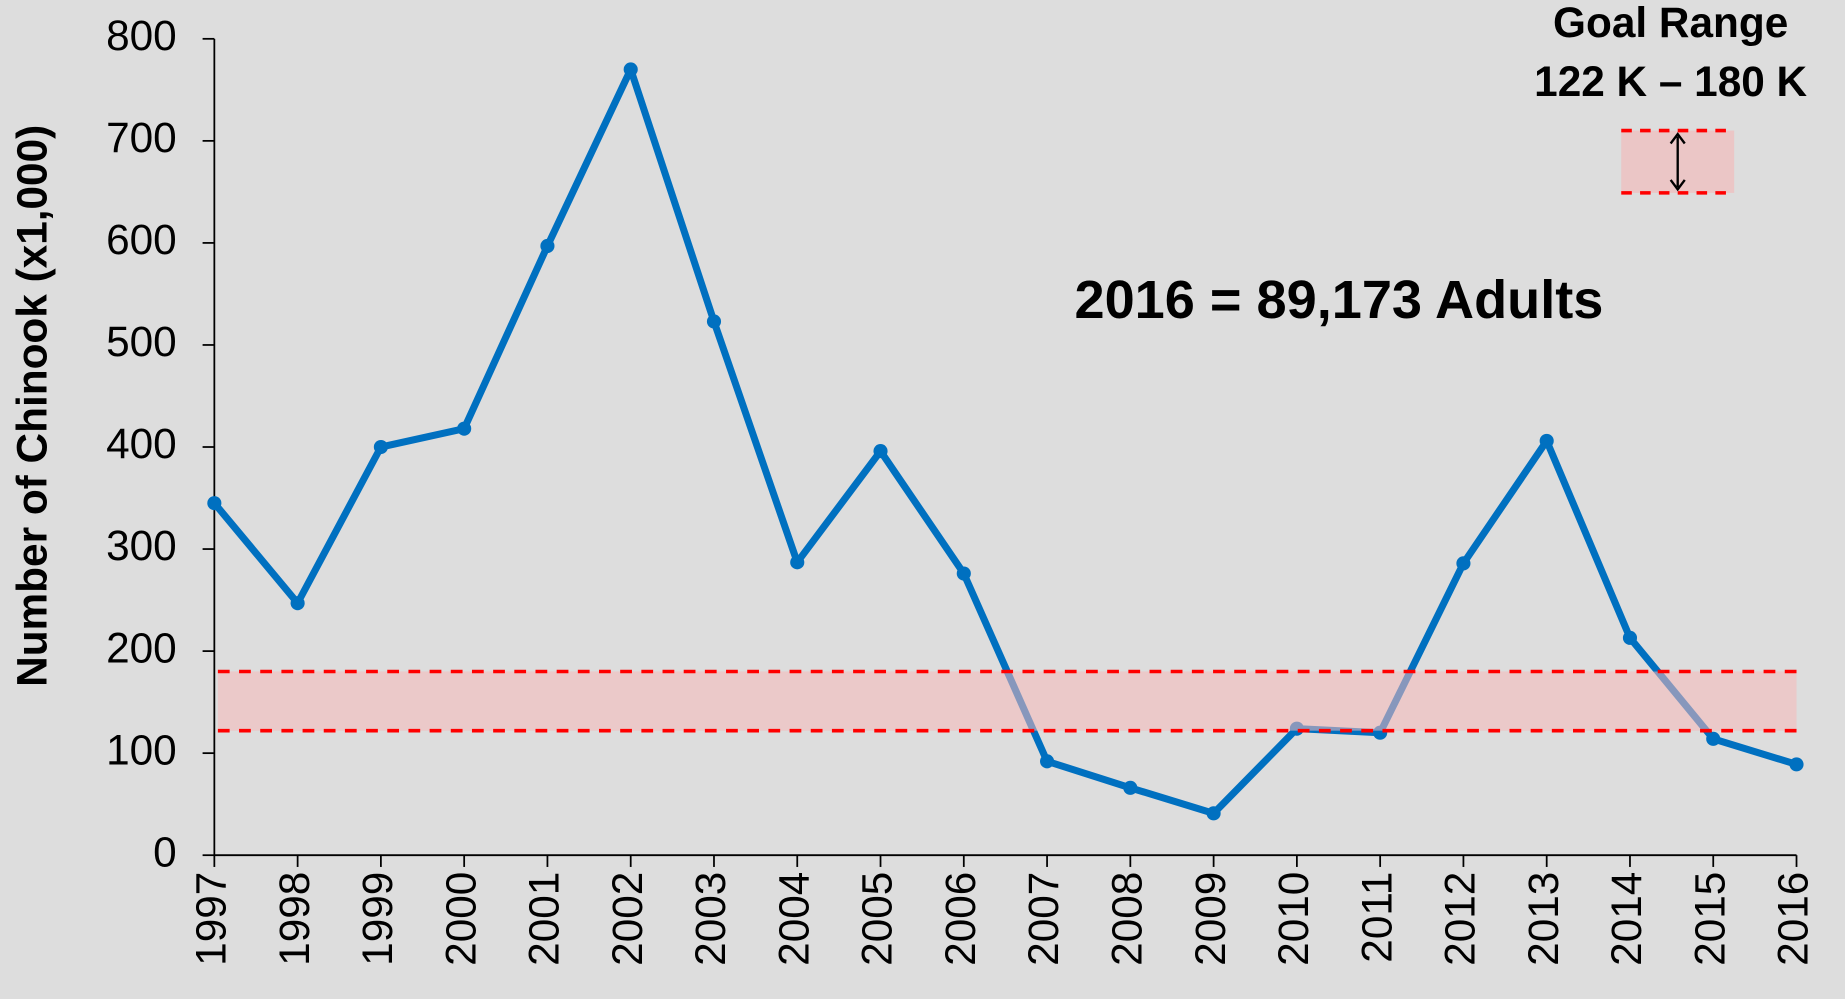 The image size is (1845, 999). What do you see at coordinates (793, 919) in the screenshot?
I see `x-tick-label: 2004` at bounding box center [793, 919].